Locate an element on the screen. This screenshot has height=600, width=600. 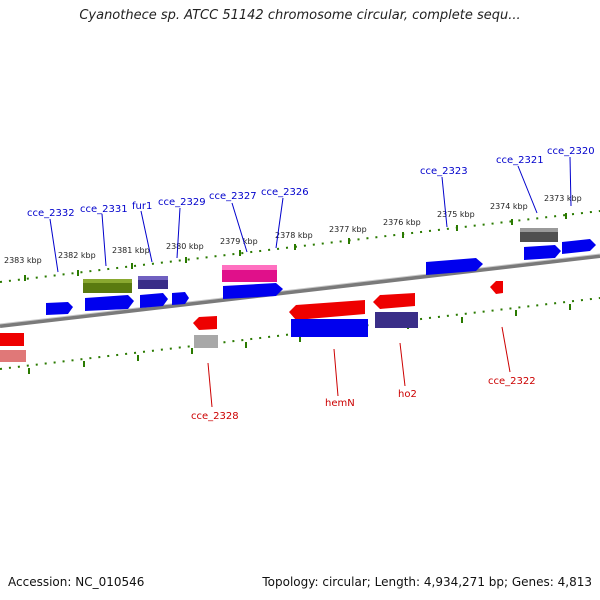
kbp-label: 2377 kbp is located at coordinates (348, 229).